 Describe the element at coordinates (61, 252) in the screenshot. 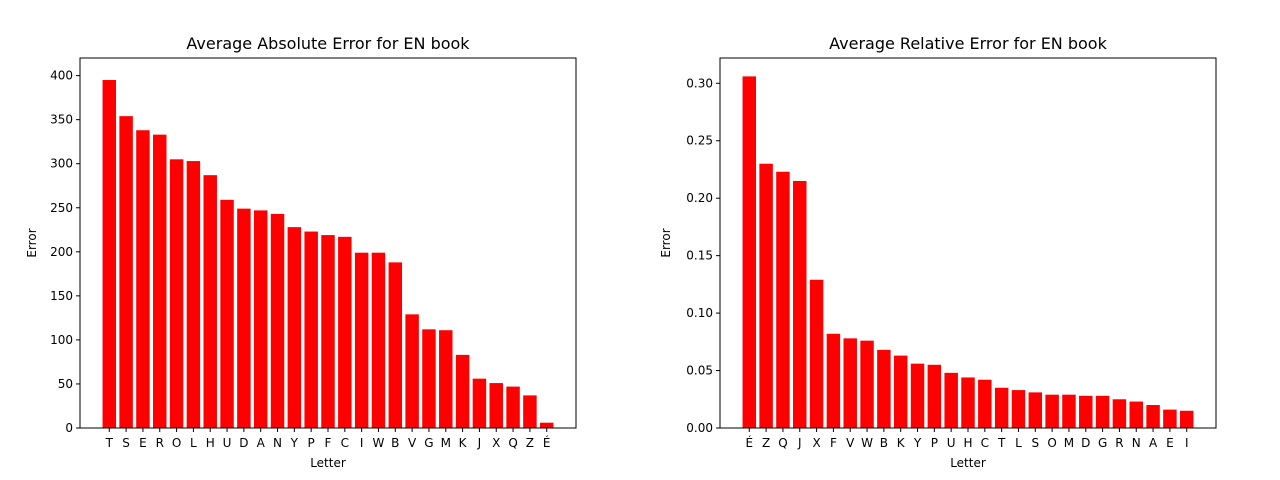

I see `y-tick-label: 200` at that location.